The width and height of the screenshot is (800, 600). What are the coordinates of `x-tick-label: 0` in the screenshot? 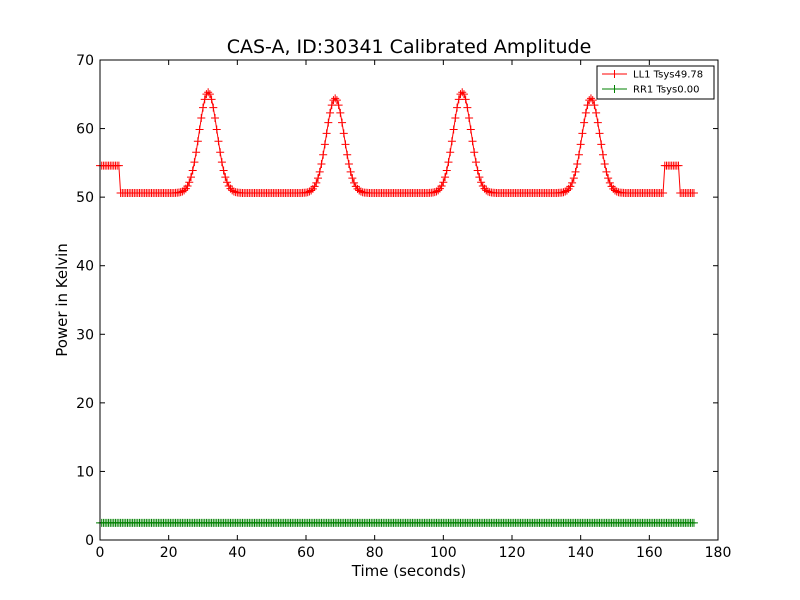 It's located at (100, 553).